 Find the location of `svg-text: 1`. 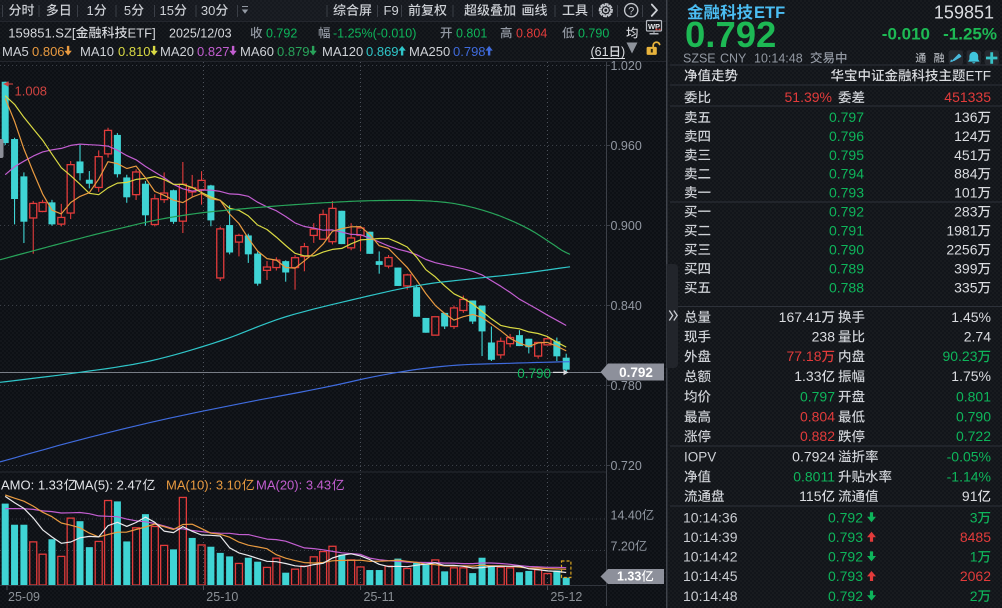

svg-text: 1 is located at coordinates (974, 557).